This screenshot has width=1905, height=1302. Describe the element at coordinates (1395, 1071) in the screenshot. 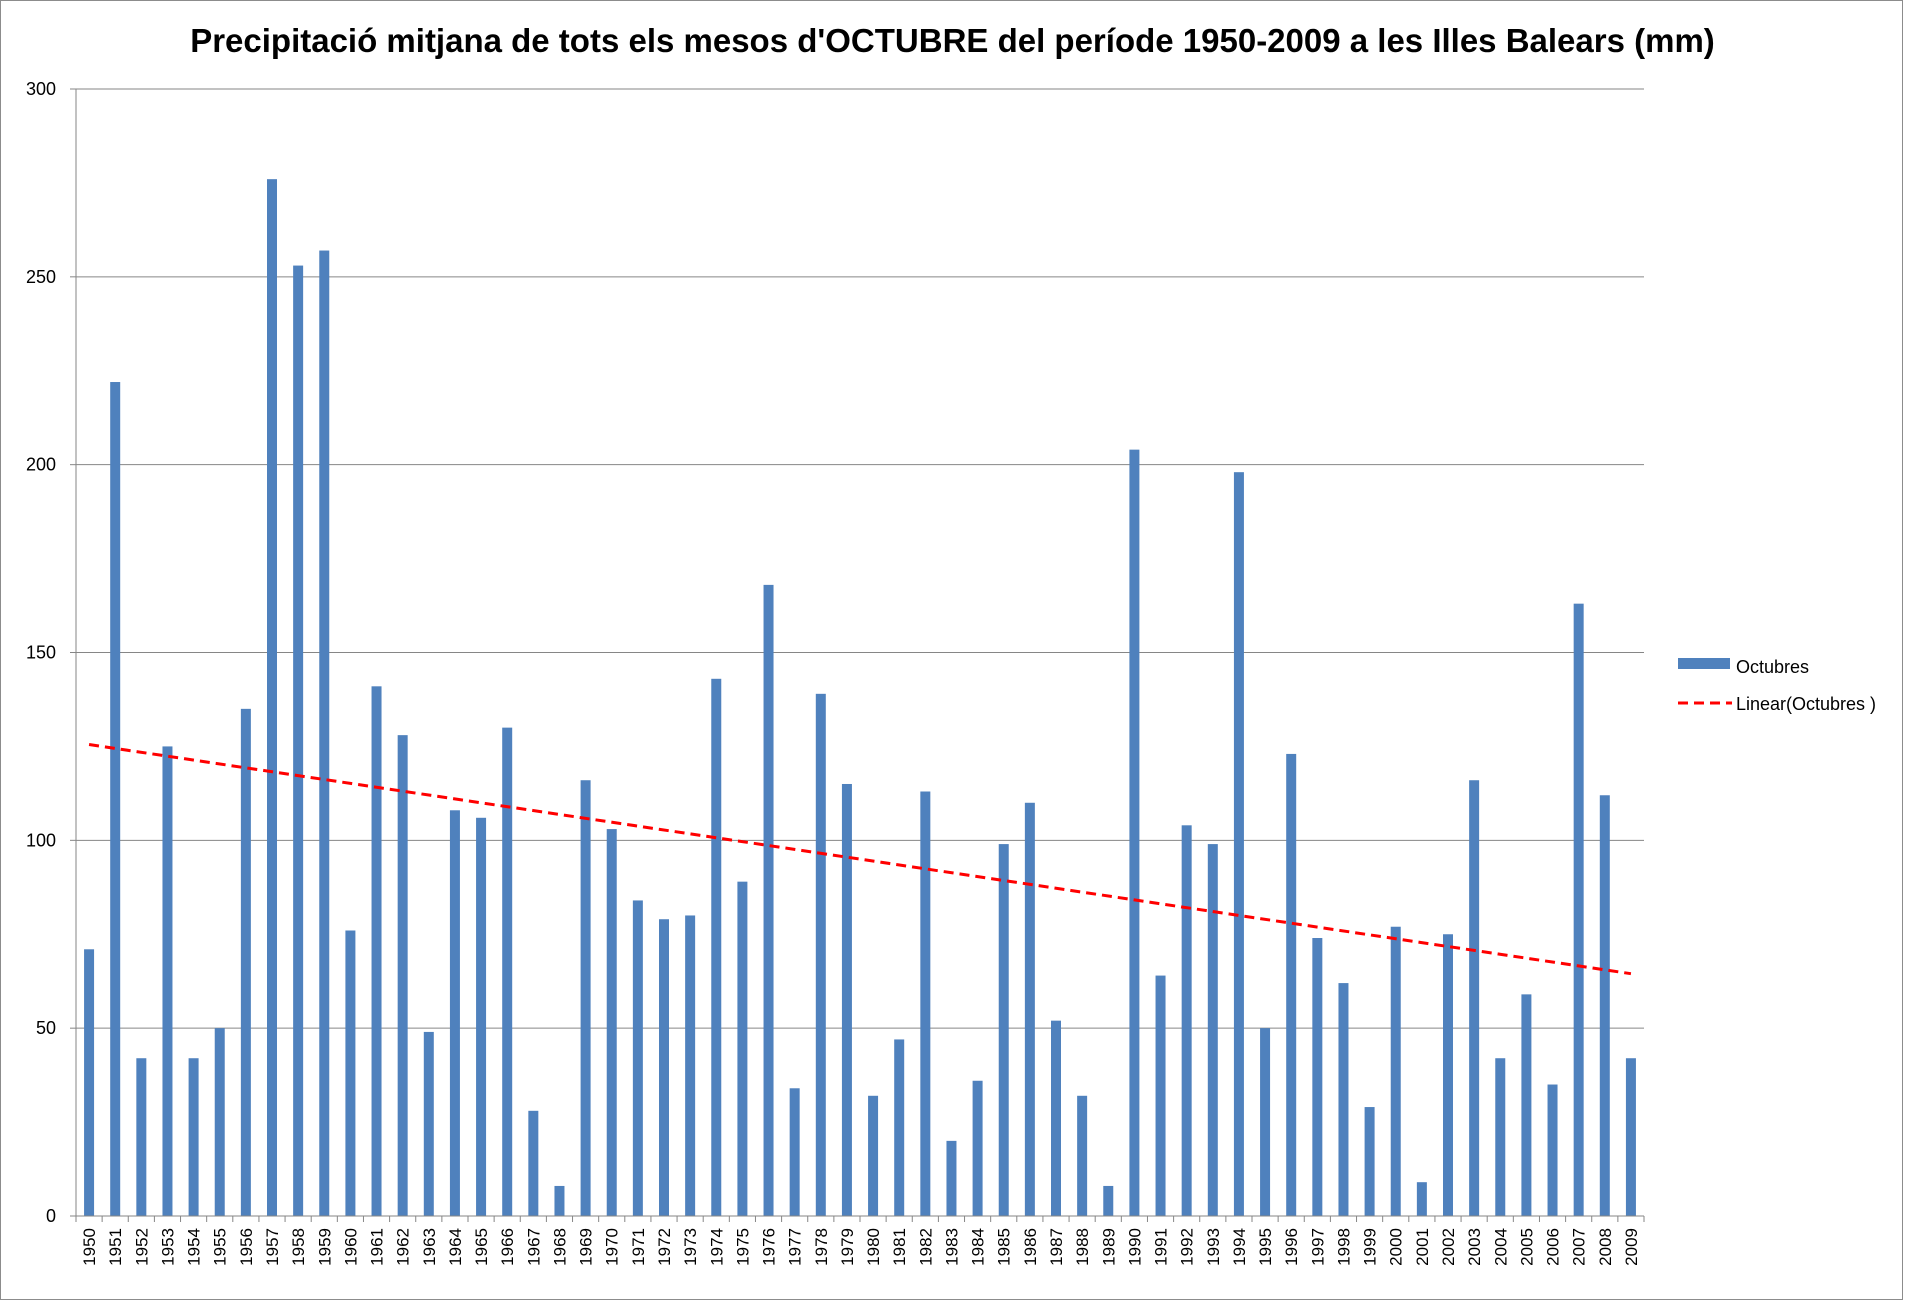

I see `bar-2000` at that location.